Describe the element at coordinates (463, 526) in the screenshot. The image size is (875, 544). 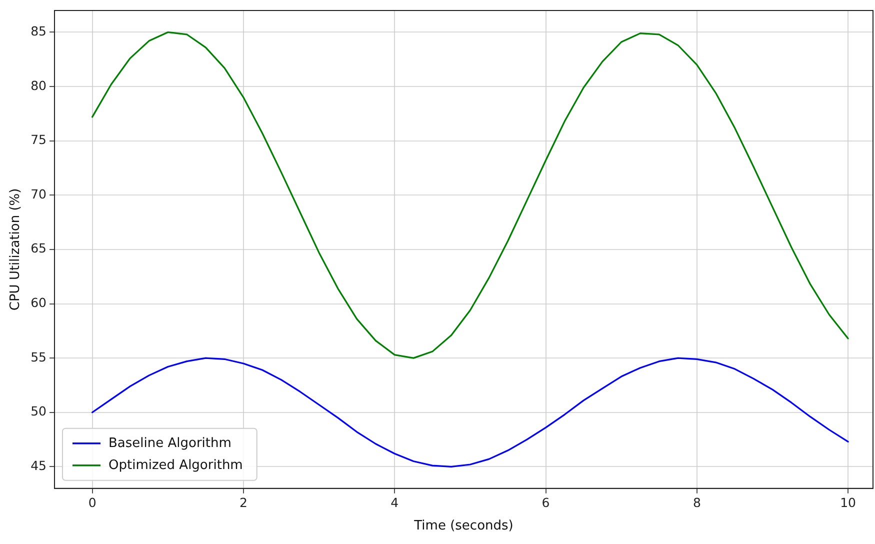
I see `x-axis-title: Time (seconds)` at that location.